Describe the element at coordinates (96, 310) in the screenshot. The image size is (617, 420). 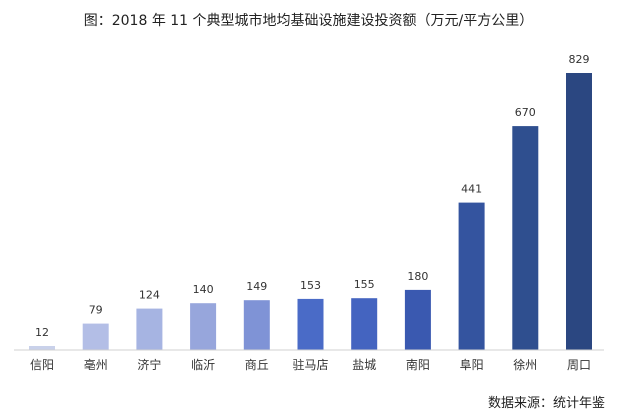
I see `value-label-亳州: 79` at that location.